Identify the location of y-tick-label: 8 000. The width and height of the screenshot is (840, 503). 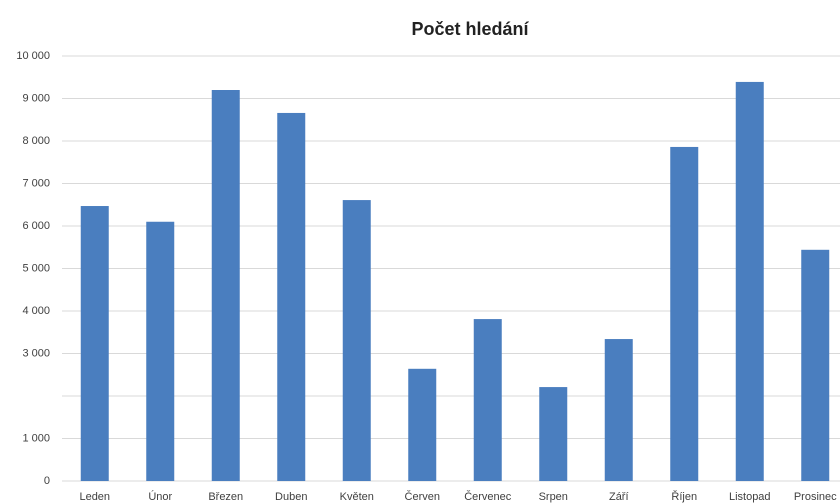
(36, 141).